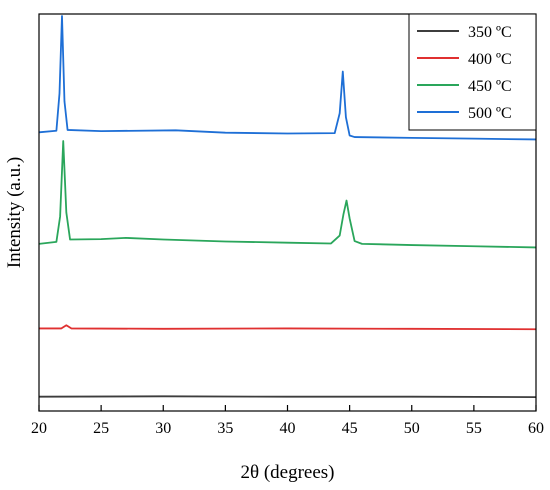 The image size is (550, 490). Describe the element at coordinates (490, 32) in the screenshot. I see `legend-label-0: 350 ºC` at that location.